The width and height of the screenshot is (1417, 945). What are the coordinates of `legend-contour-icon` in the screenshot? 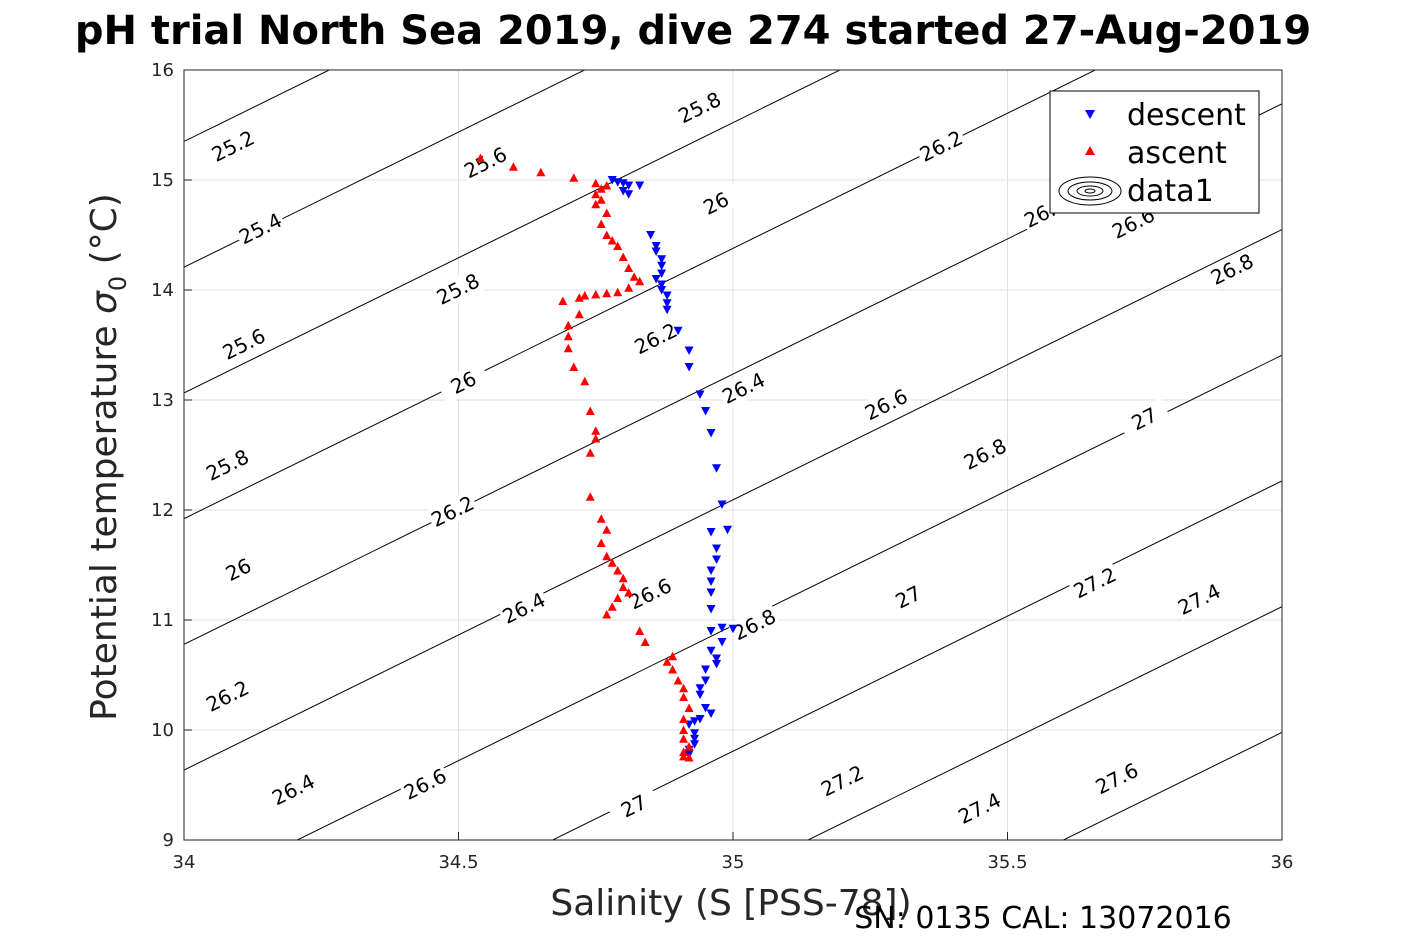 It's located at (1090, 191).